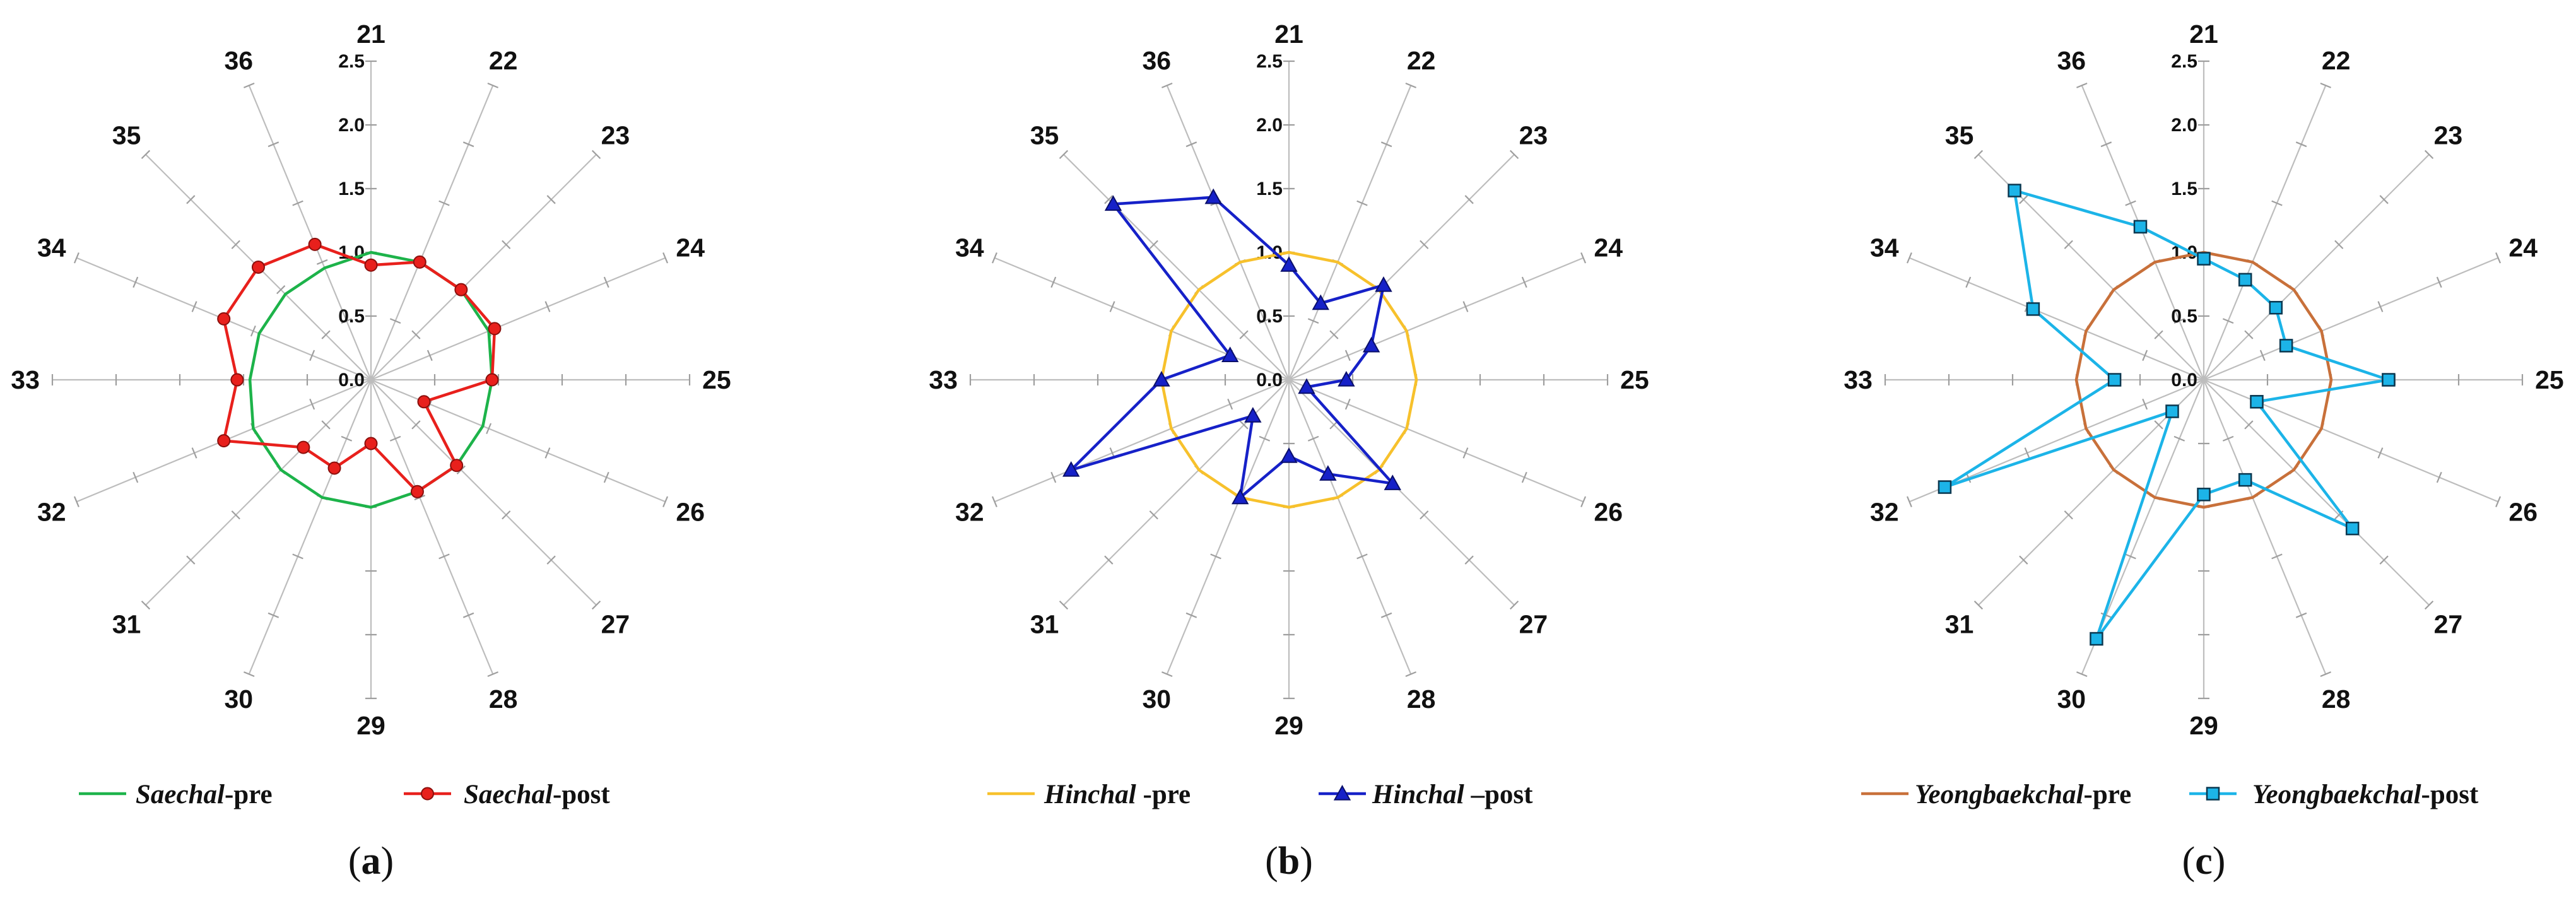  I want to click on radial-tick-label: 1.5, so click(2184, 189).